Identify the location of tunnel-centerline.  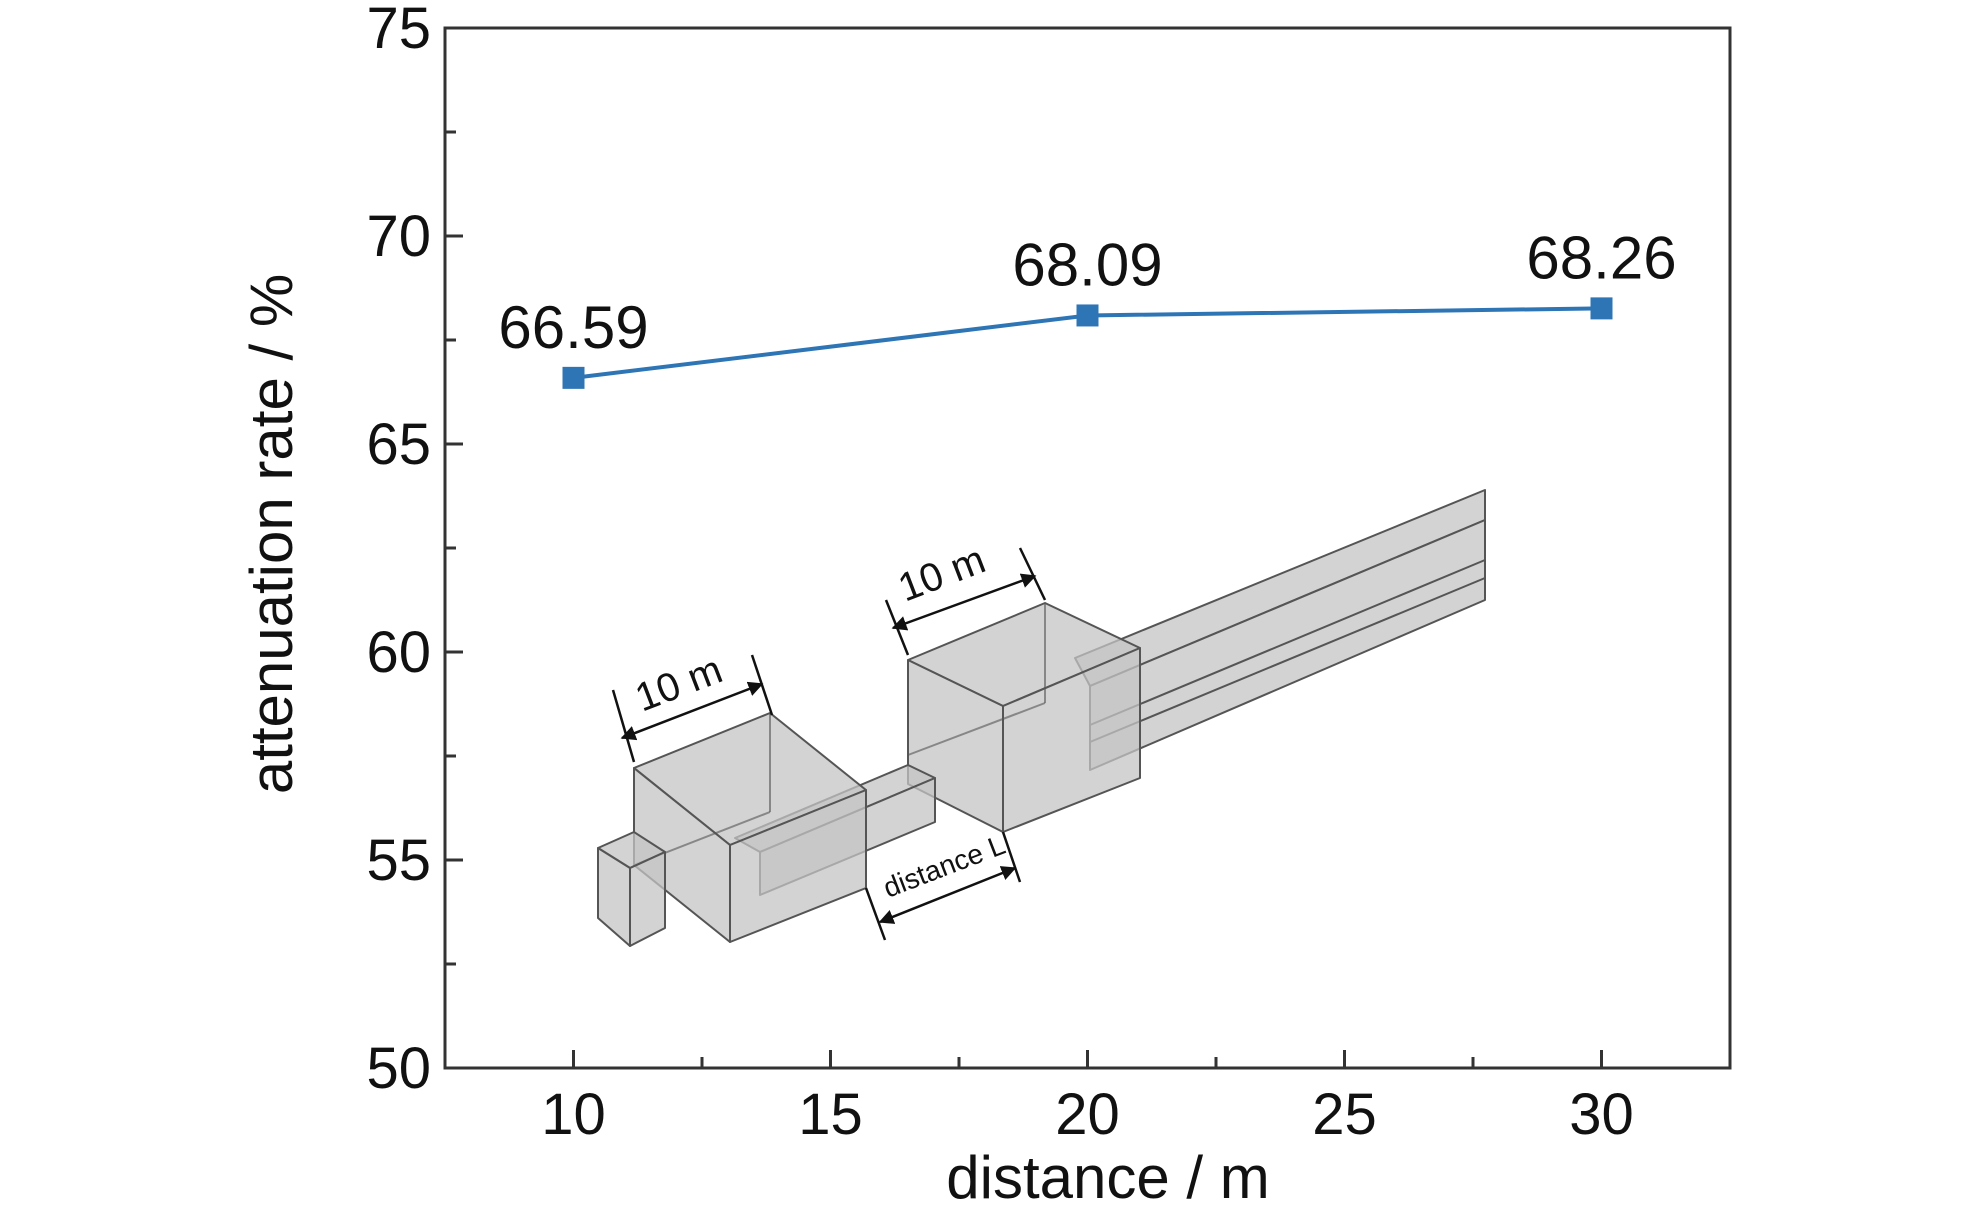
(1287, 642).